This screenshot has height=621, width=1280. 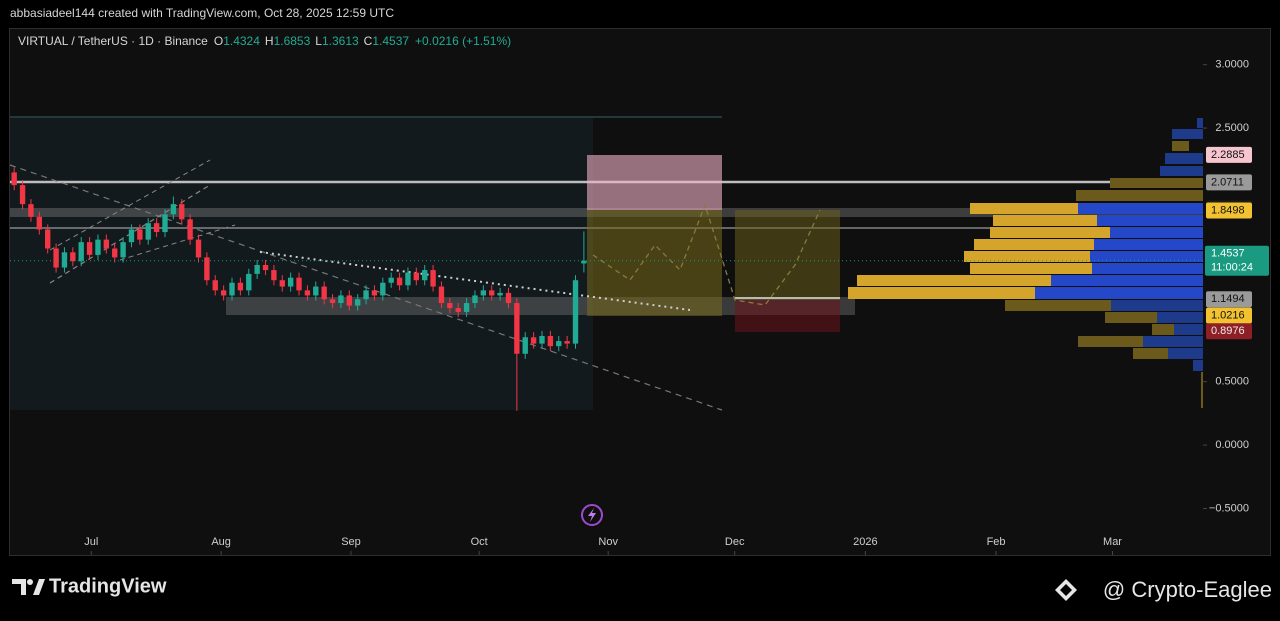 What do you see at coordinates (479, 542) in the screenshot?
I see `x-tick-label: Oct` at bounding box center [479, 542].